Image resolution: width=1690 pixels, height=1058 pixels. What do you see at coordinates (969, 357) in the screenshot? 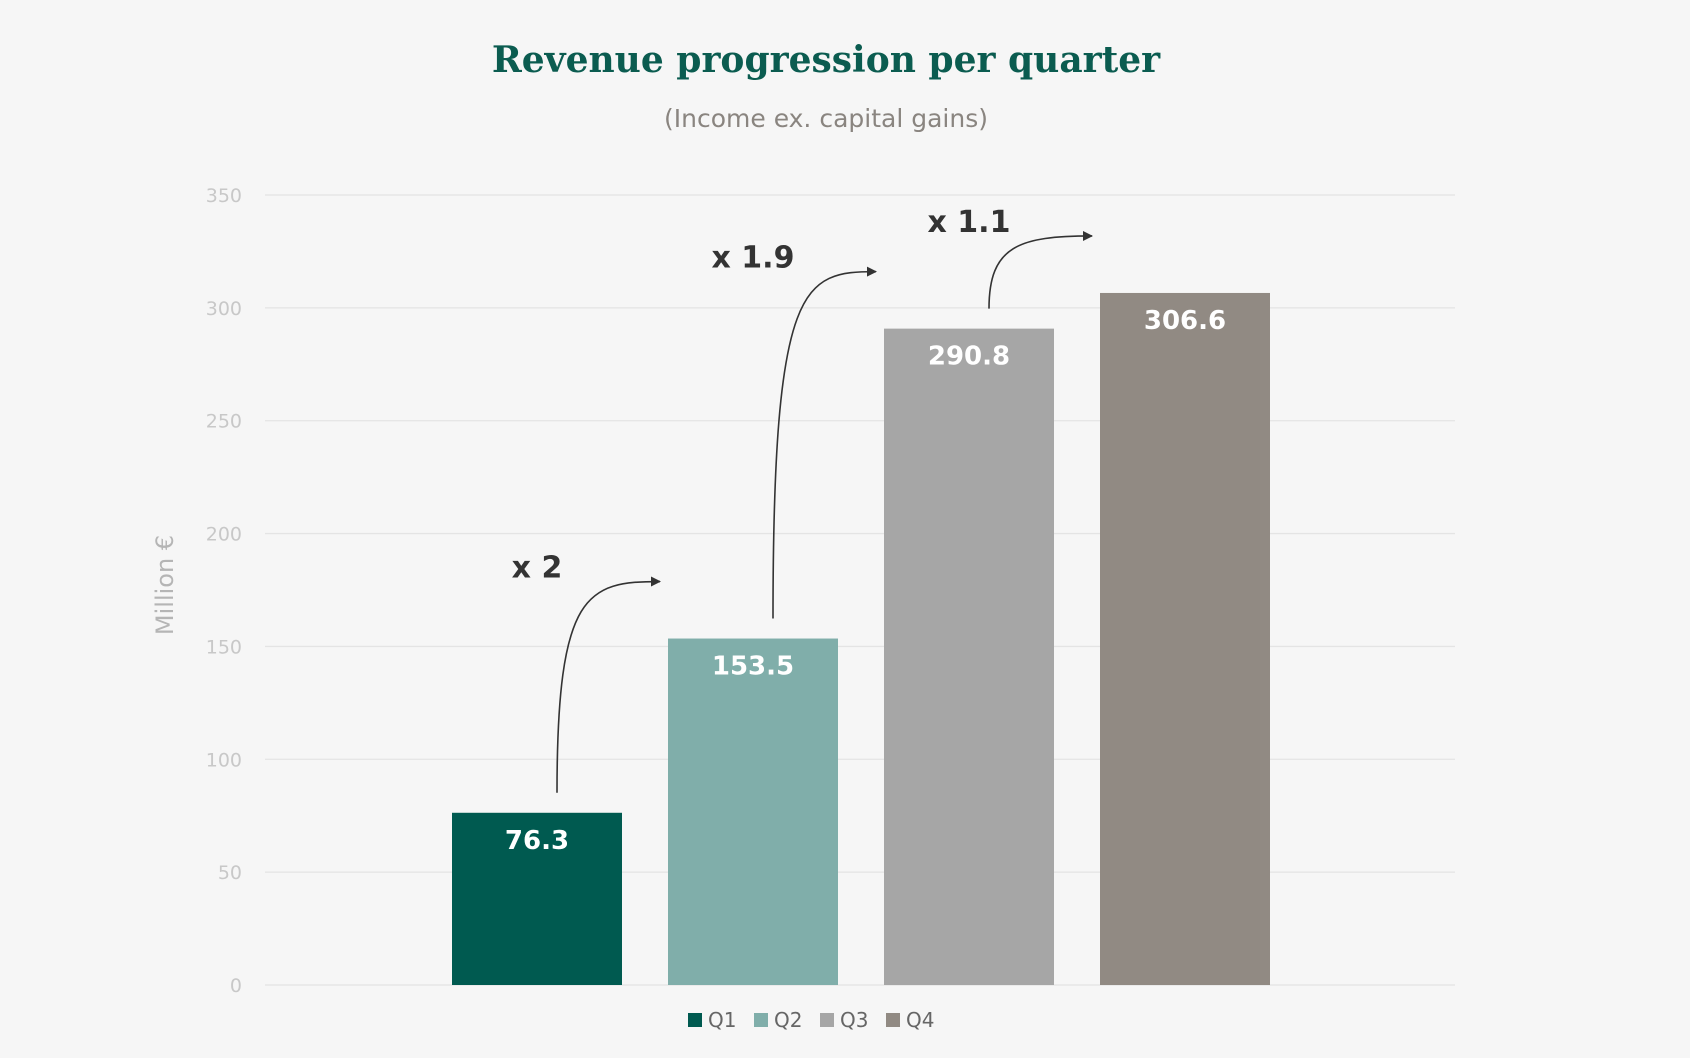
I see `data-label-q3: 290.8` at bounding box center [969, 357].